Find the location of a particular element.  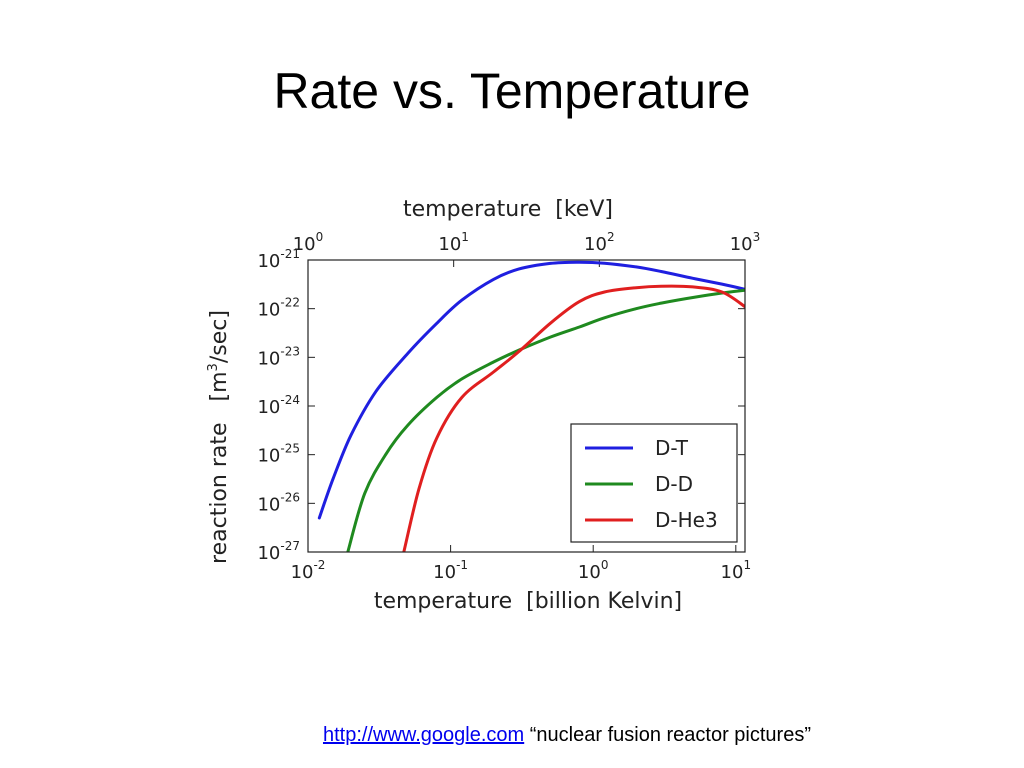

y-tick-label: 10-27 is located at coordinates (278, 551).